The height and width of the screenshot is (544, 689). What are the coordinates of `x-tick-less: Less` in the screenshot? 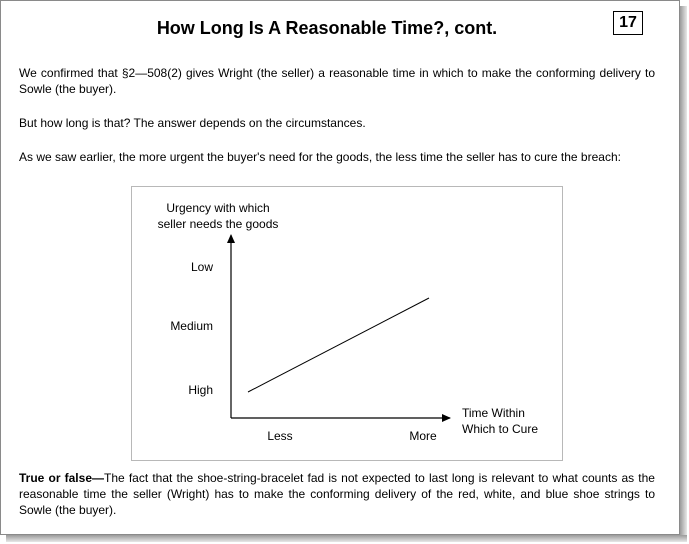 It's located at (279, 436).